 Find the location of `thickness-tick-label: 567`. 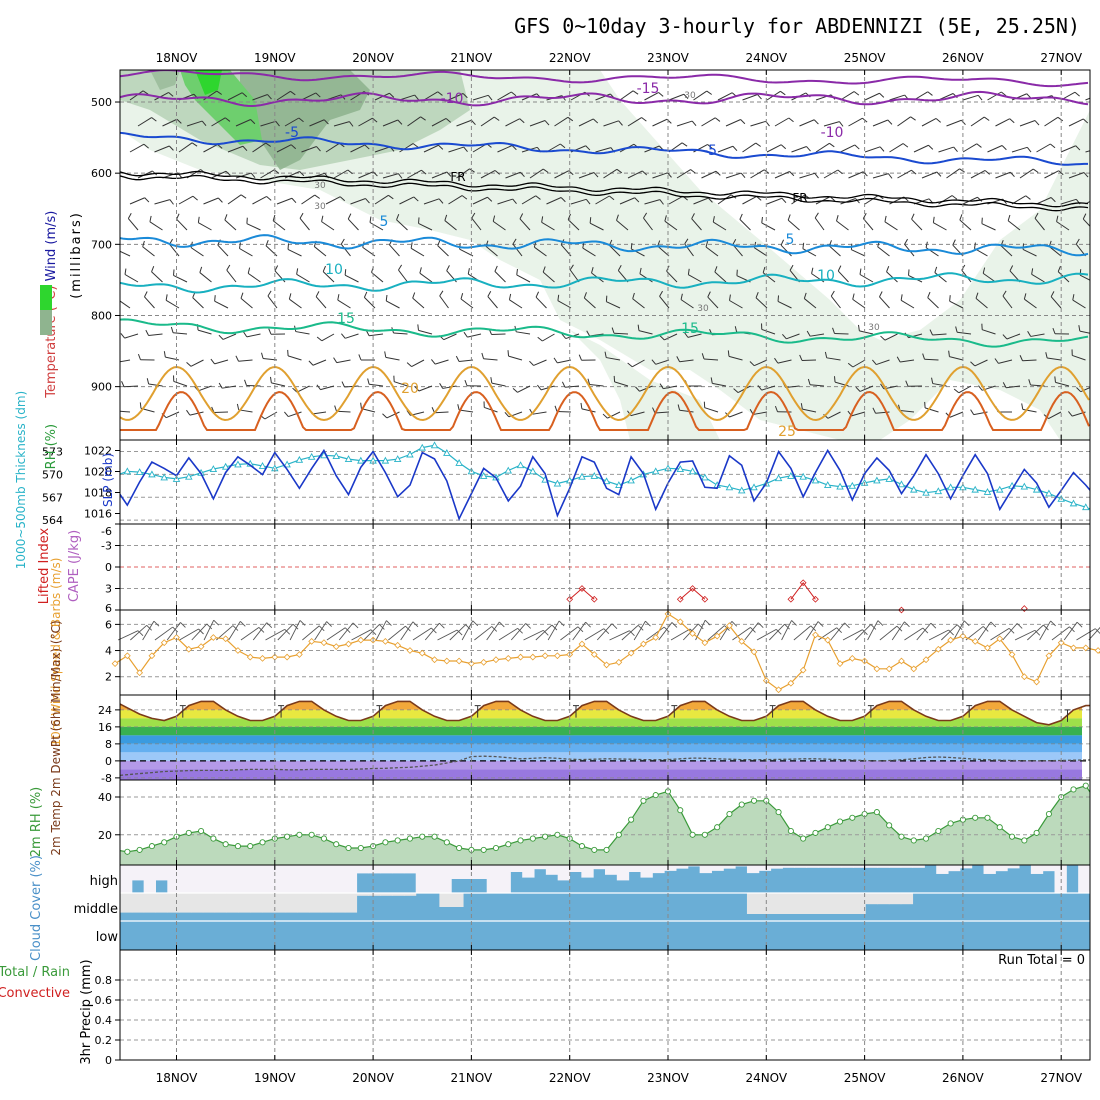

thickness-tick-label: 567 is located at coordinates (52, 497).